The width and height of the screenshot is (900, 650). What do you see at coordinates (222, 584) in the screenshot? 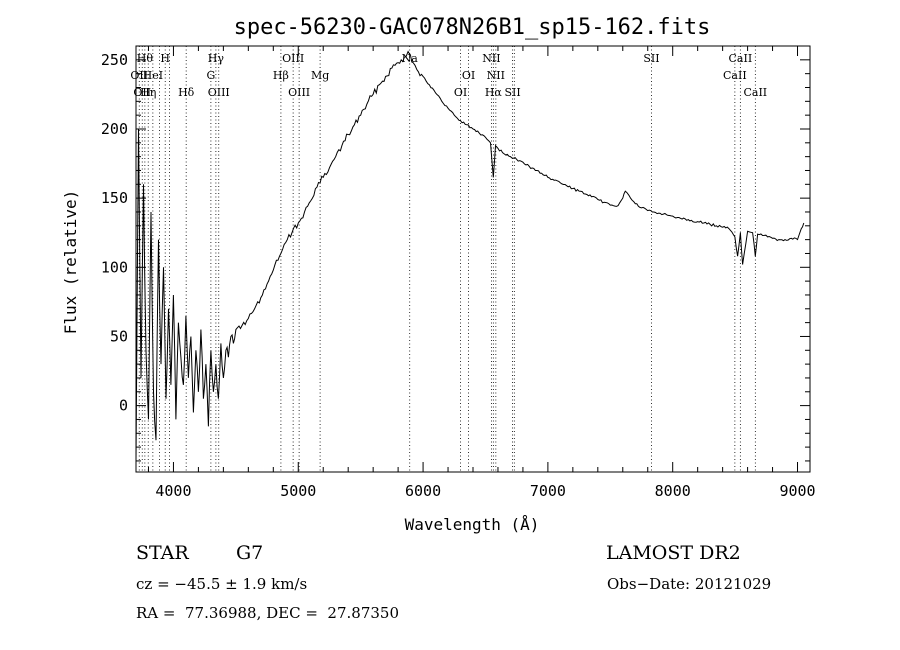
I see `redshift-cz: cz = −45.5 ± 1.9 km/s` at bounding box center [222, 584].